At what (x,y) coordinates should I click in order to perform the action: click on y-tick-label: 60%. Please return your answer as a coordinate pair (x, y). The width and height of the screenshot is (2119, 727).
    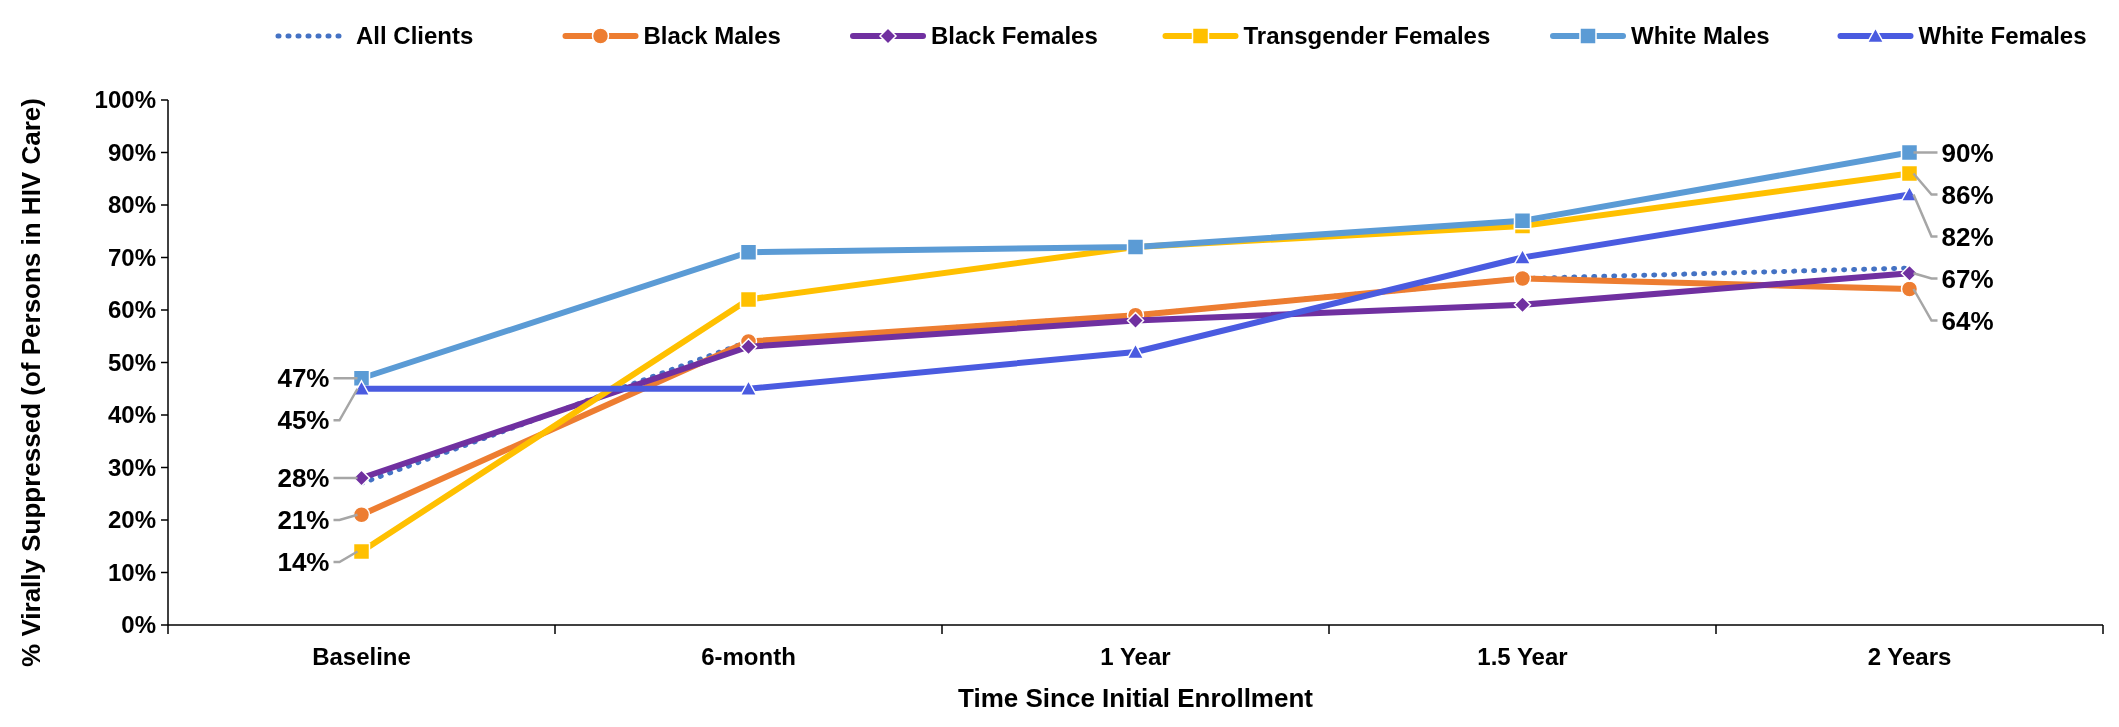
    Looking at the image, I should click on (131, 310).